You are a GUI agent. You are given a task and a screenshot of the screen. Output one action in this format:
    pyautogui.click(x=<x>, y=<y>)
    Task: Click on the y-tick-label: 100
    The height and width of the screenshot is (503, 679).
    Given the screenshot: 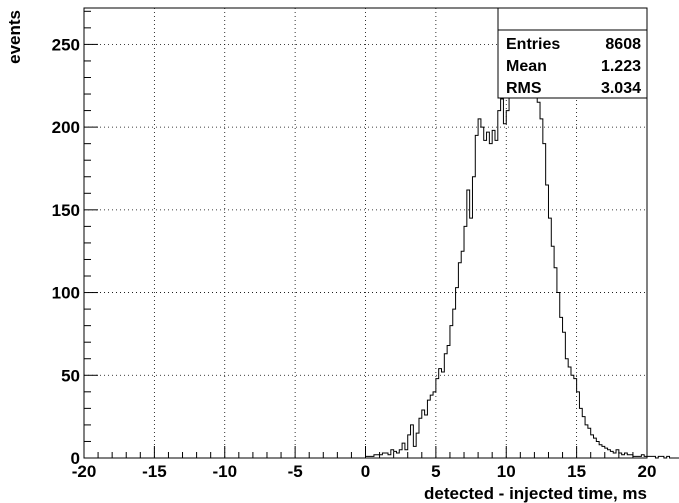 What is the action you would take?
    pyautogui.click(x=66, y=293)
    